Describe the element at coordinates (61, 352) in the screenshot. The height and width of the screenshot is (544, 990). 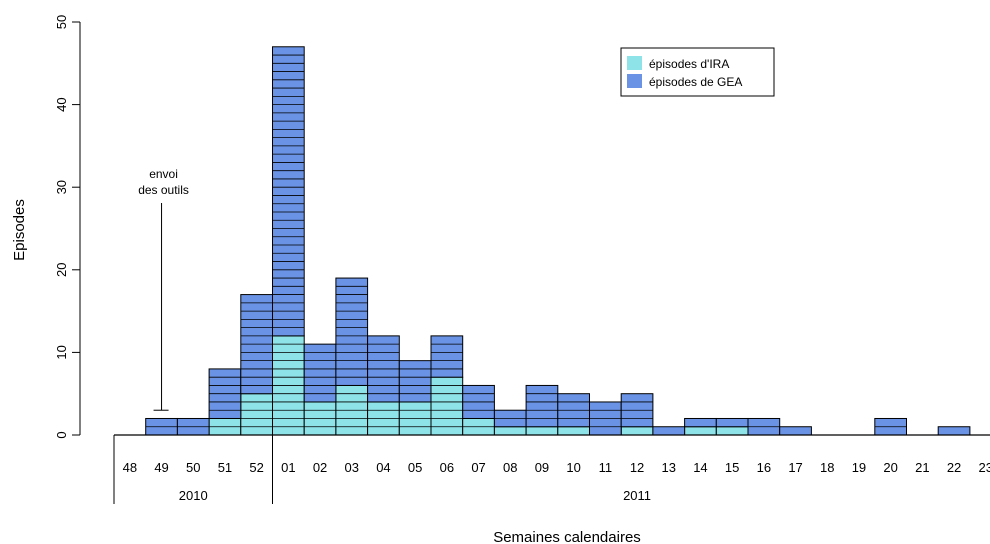
I see `y-tick-label-10: 10` at that location.